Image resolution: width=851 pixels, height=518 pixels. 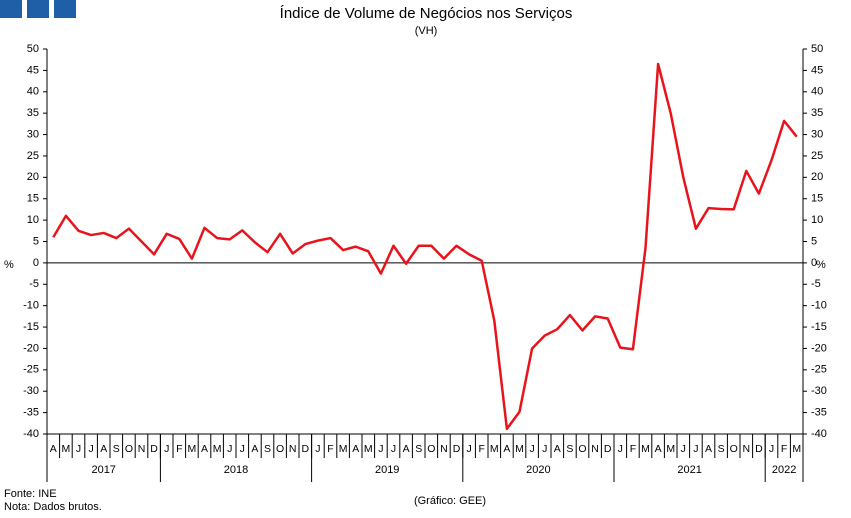 I want to click on y2-tick-label: -30, so click(x=819, y=391).